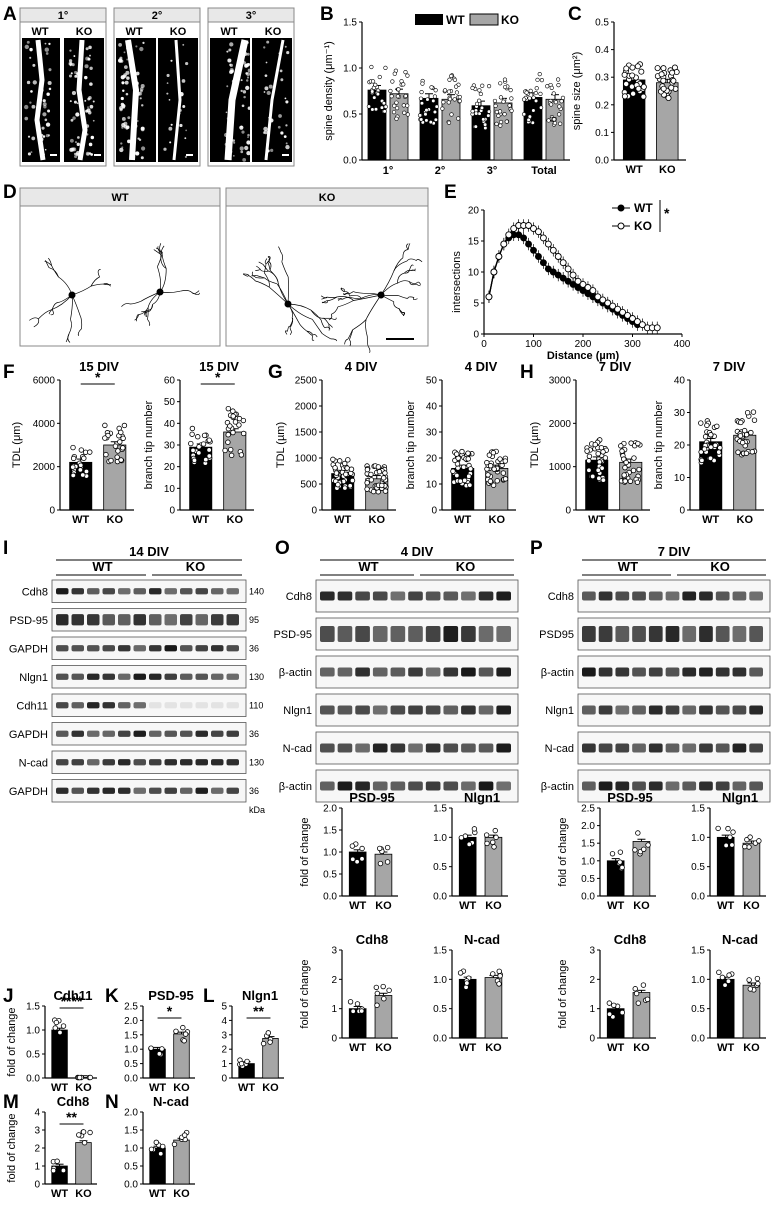  I want to click on y-tick-label: 3, so click(224, 1035).